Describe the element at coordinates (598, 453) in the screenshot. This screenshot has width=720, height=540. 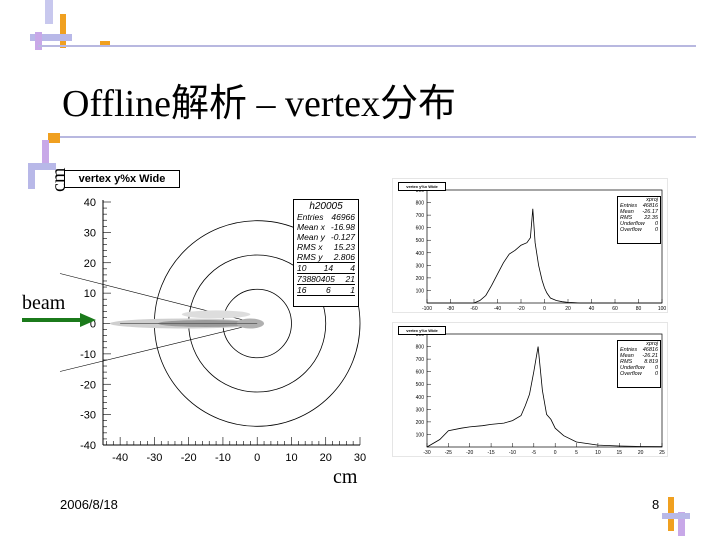
I see `hist2-x-tick-label: 10` at that location.